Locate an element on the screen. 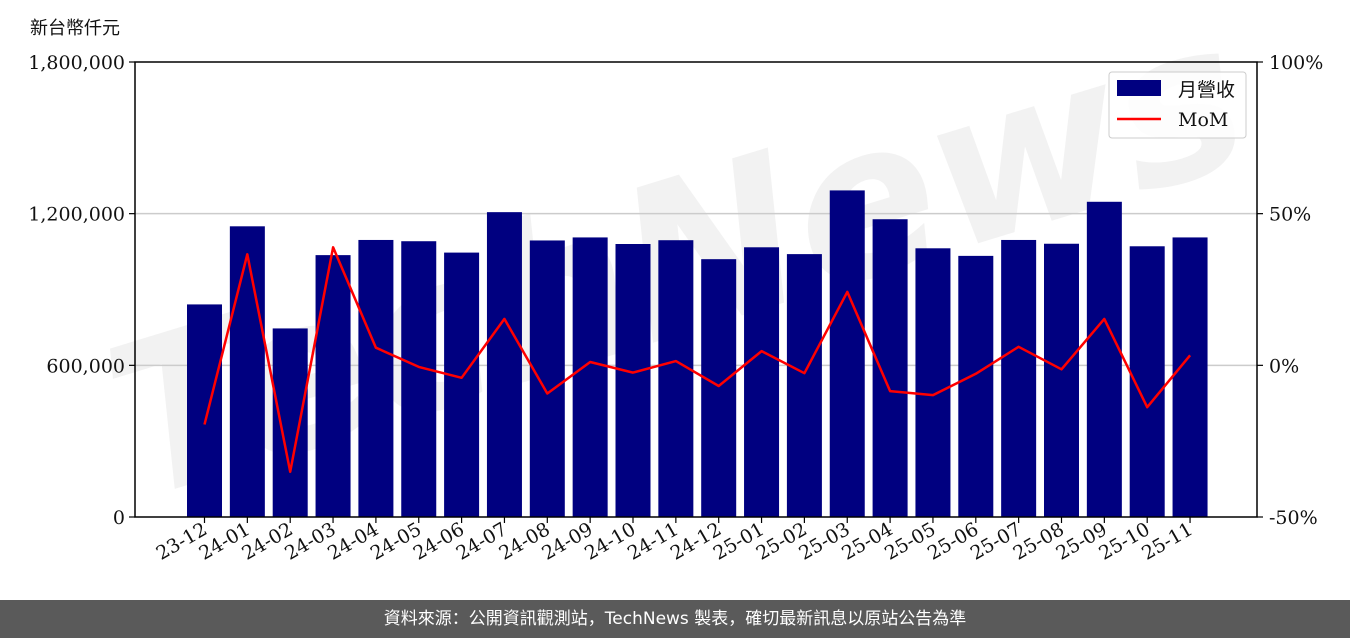  right-tick-label: 0% is located at coordinates (1284, 366).